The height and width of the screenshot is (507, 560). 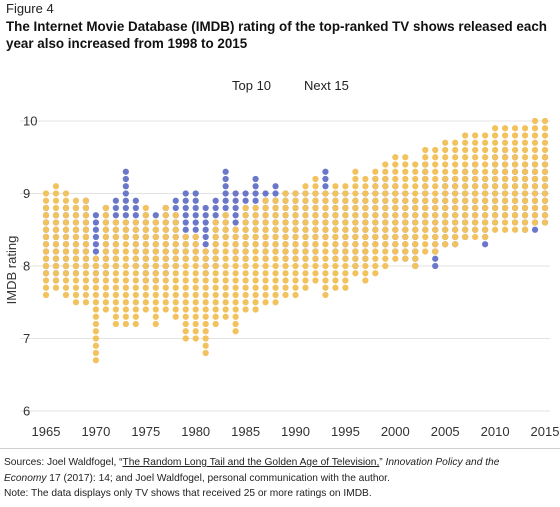 What do you see at coordinates (295, 431) in the screenshot?
I see `x-tick-1990: 1990` at bounding box center [295, 431].